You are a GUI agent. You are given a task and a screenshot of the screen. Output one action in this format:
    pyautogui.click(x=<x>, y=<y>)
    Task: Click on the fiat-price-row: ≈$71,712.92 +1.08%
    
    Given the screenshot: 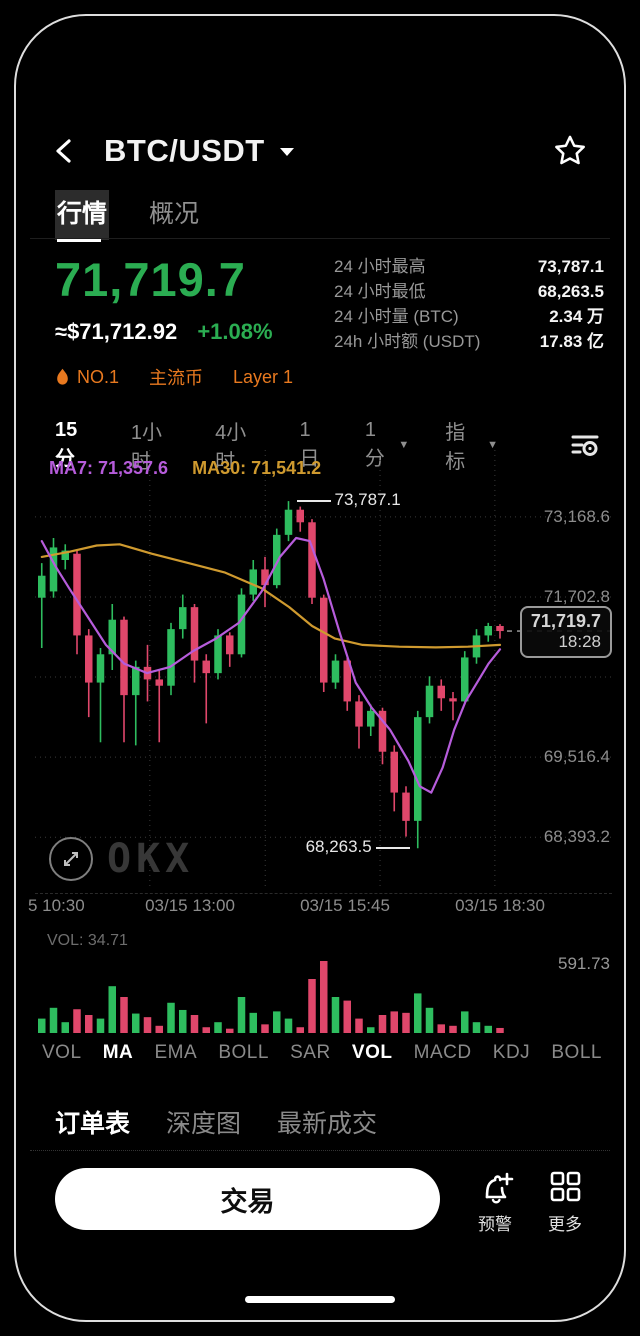 What is the action you would take?
    pyautogui.click(x=164, y=332)
    